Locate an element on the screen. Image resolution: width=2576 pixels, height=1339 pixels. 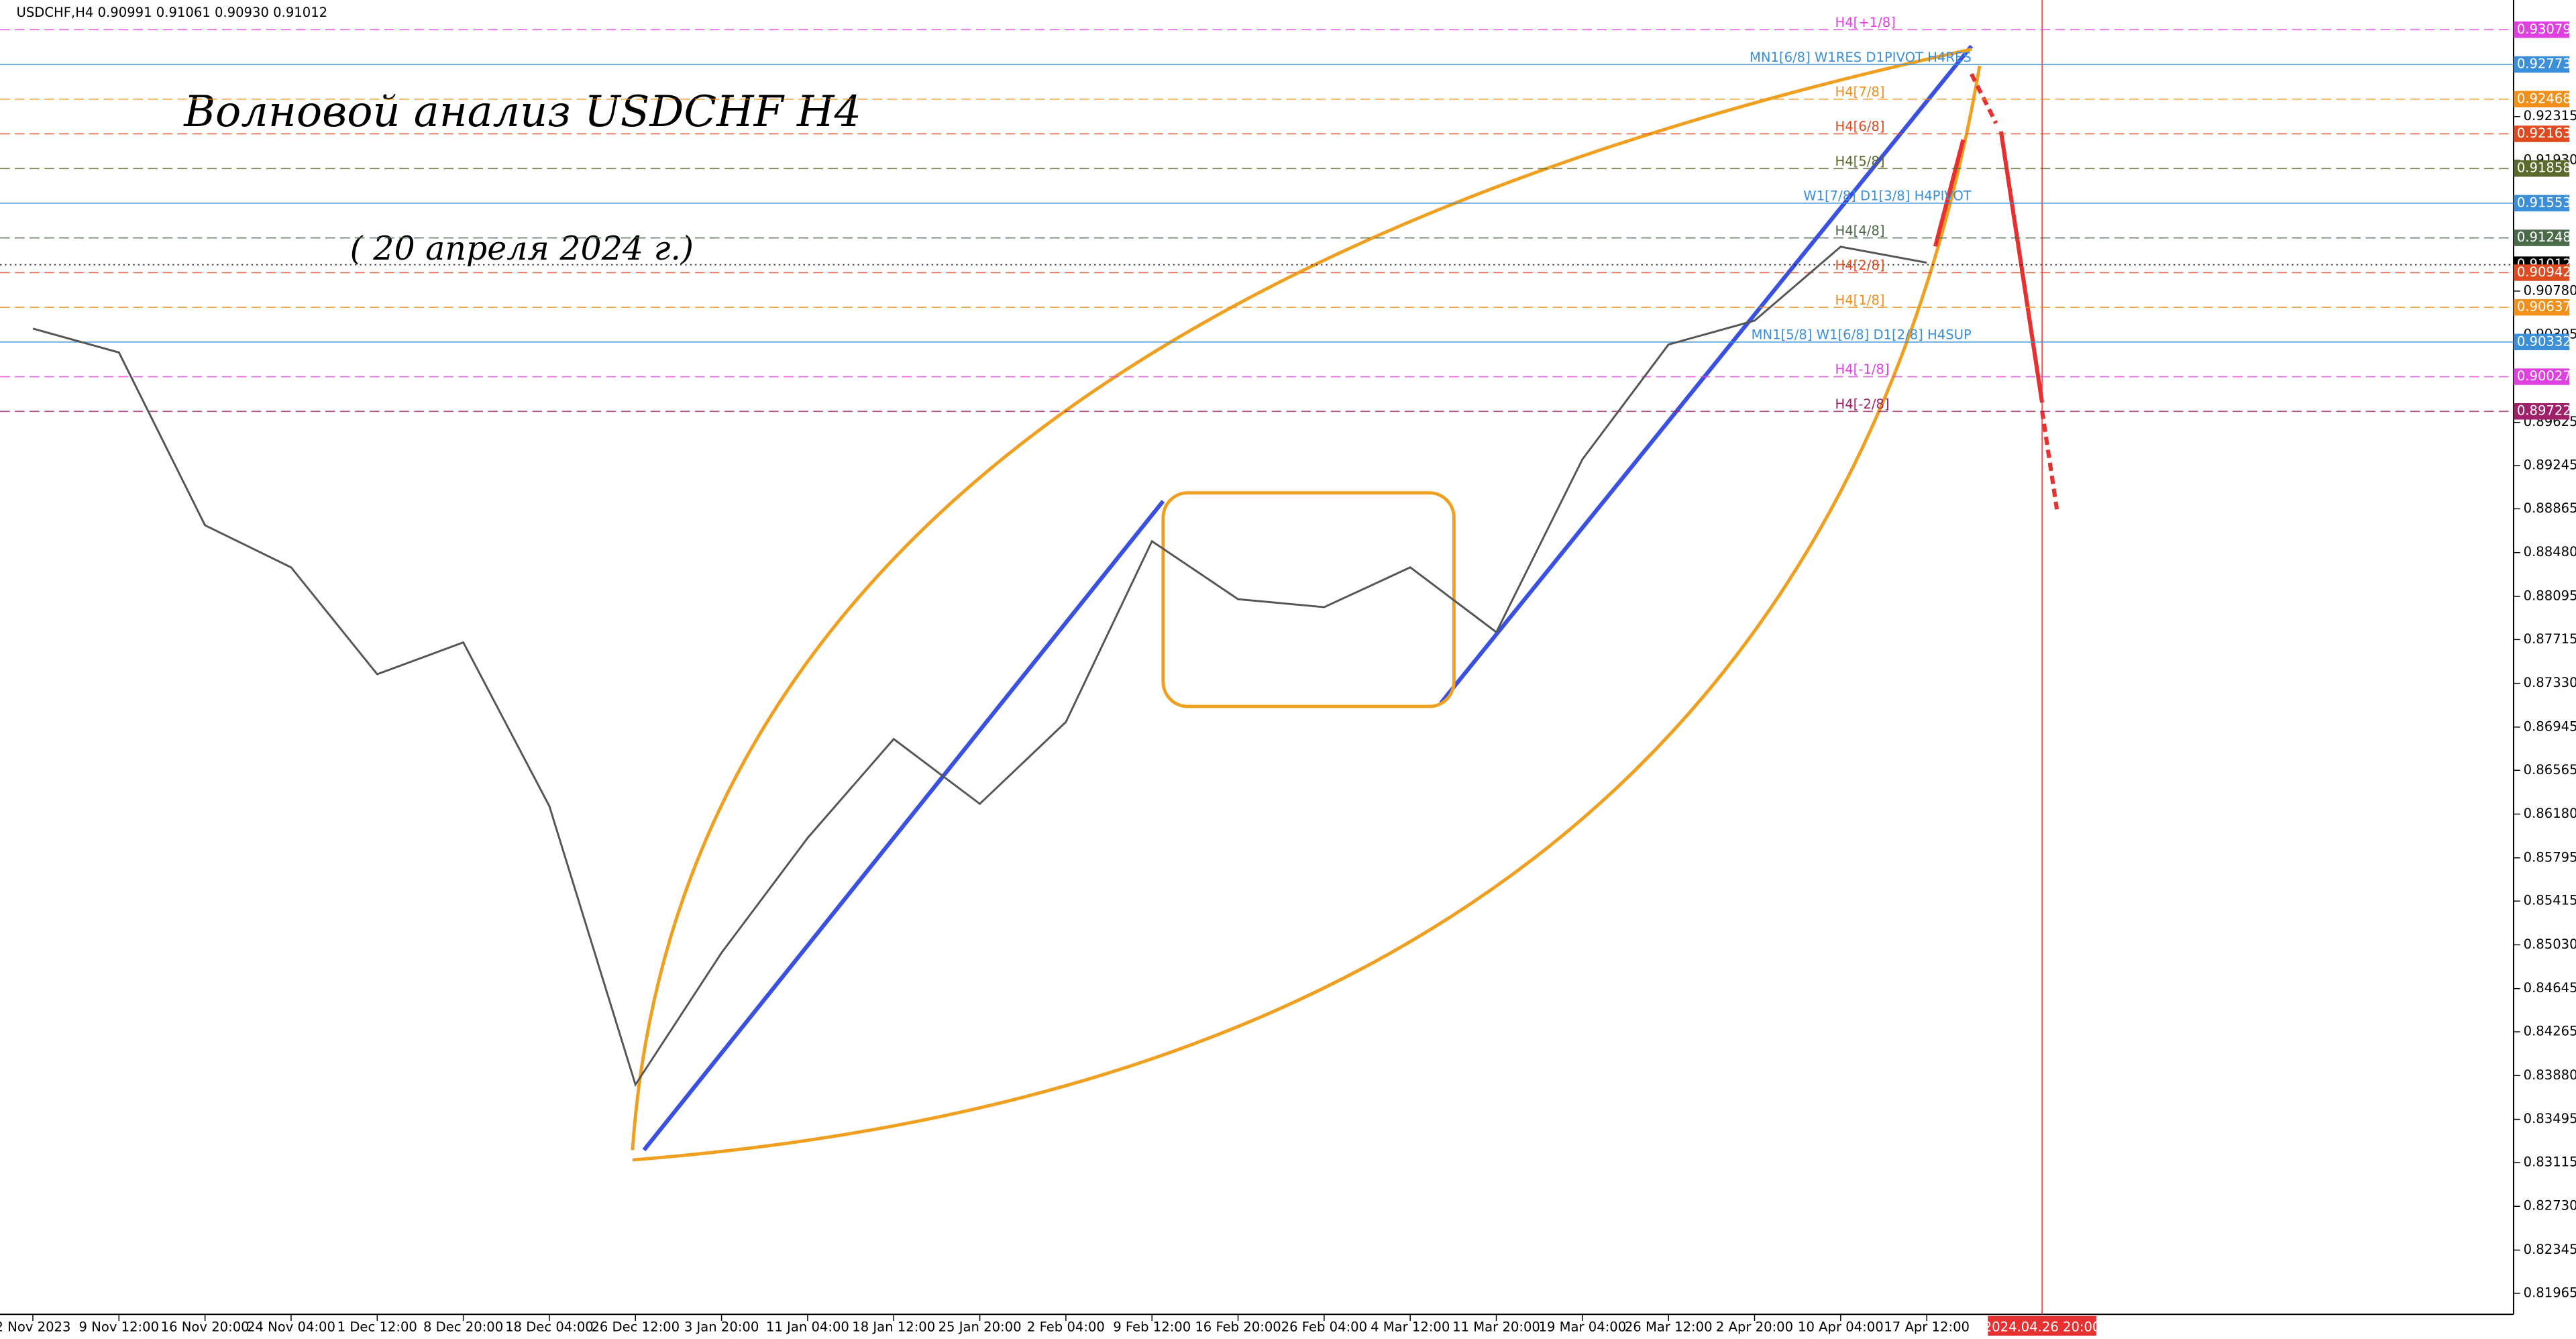
y-tick-label: 0.89245 is located at coordinates (2550, 465).